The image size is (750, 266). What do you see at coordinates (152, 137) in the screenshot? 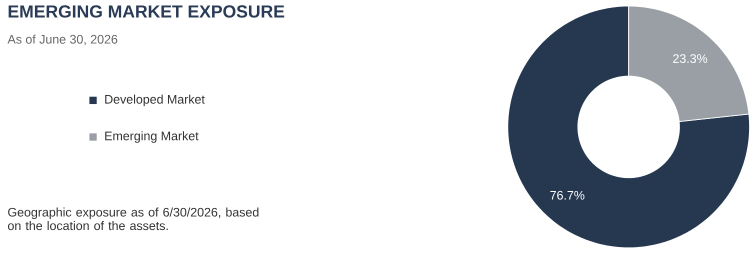
I see `legend-label: Emerging Market` at bounding box center [152, 137].